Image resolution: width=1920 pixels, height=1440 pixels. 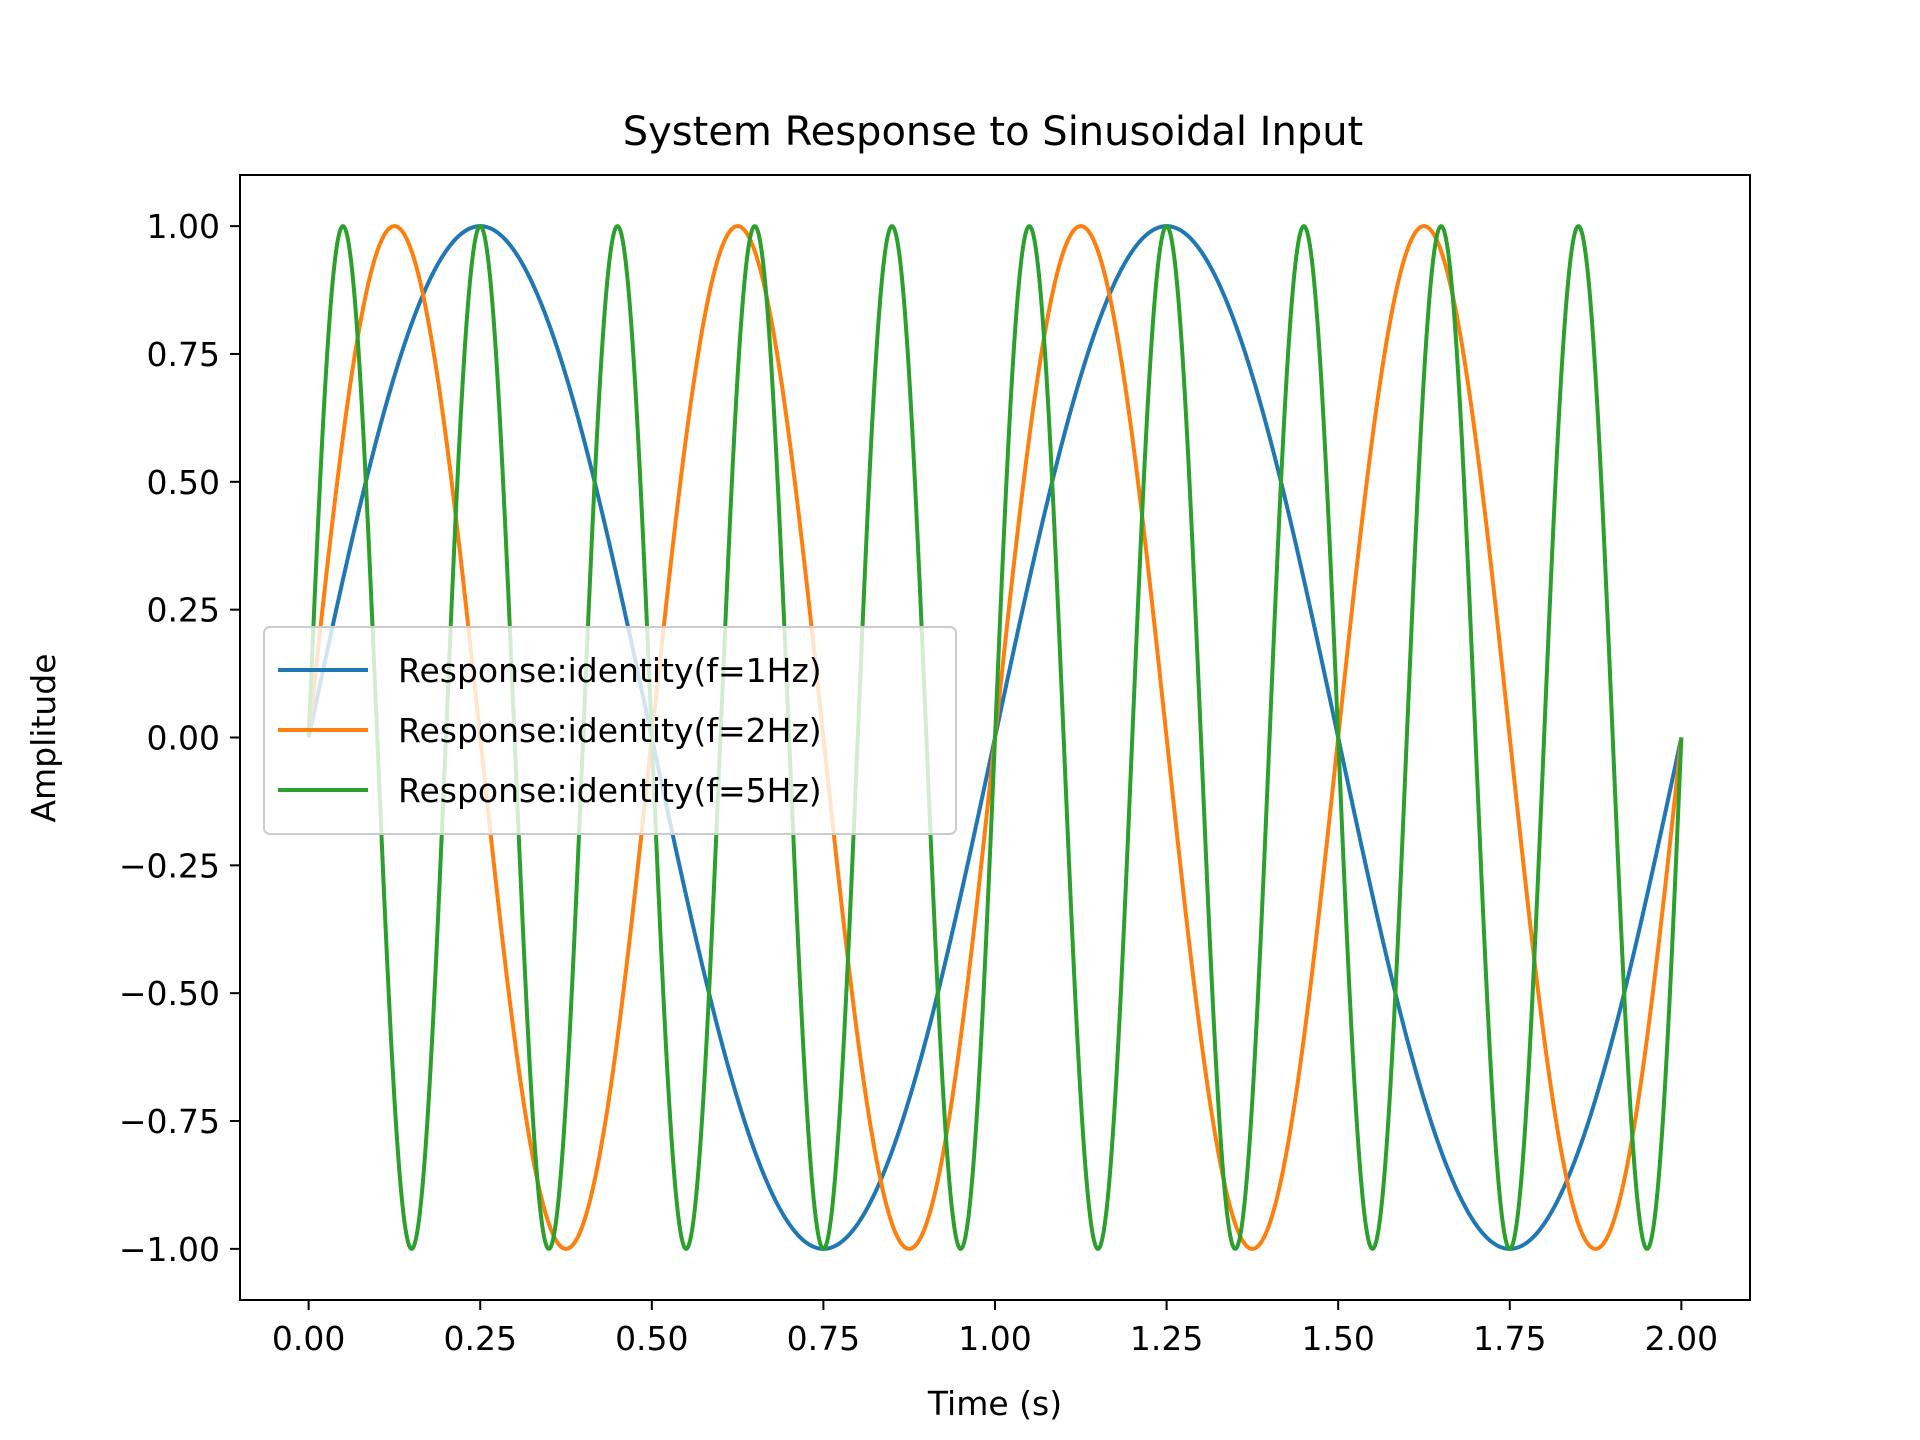 I want to click on x-tick-label: 1.75, so click(x=1509, y=1338).